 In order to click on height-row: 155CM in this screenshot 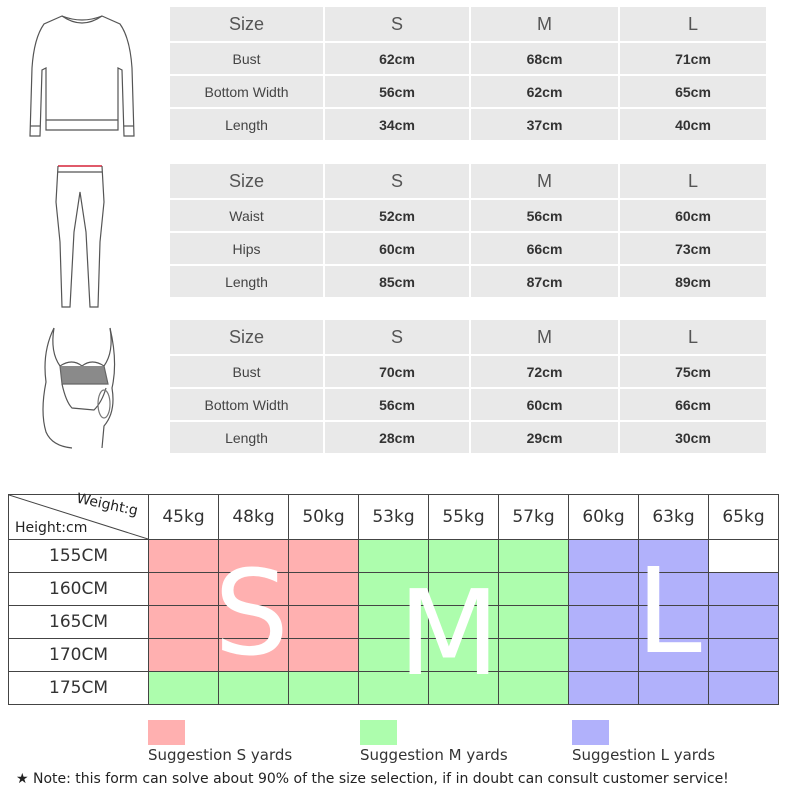, I will do `click(393, 556)`.